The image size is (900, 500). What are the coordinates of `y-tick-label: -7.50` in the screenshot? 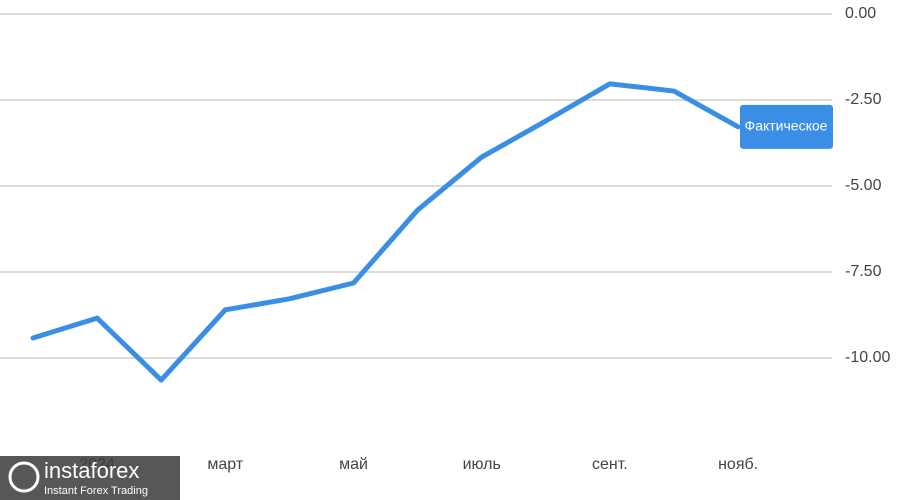 It's located at (863, 271).